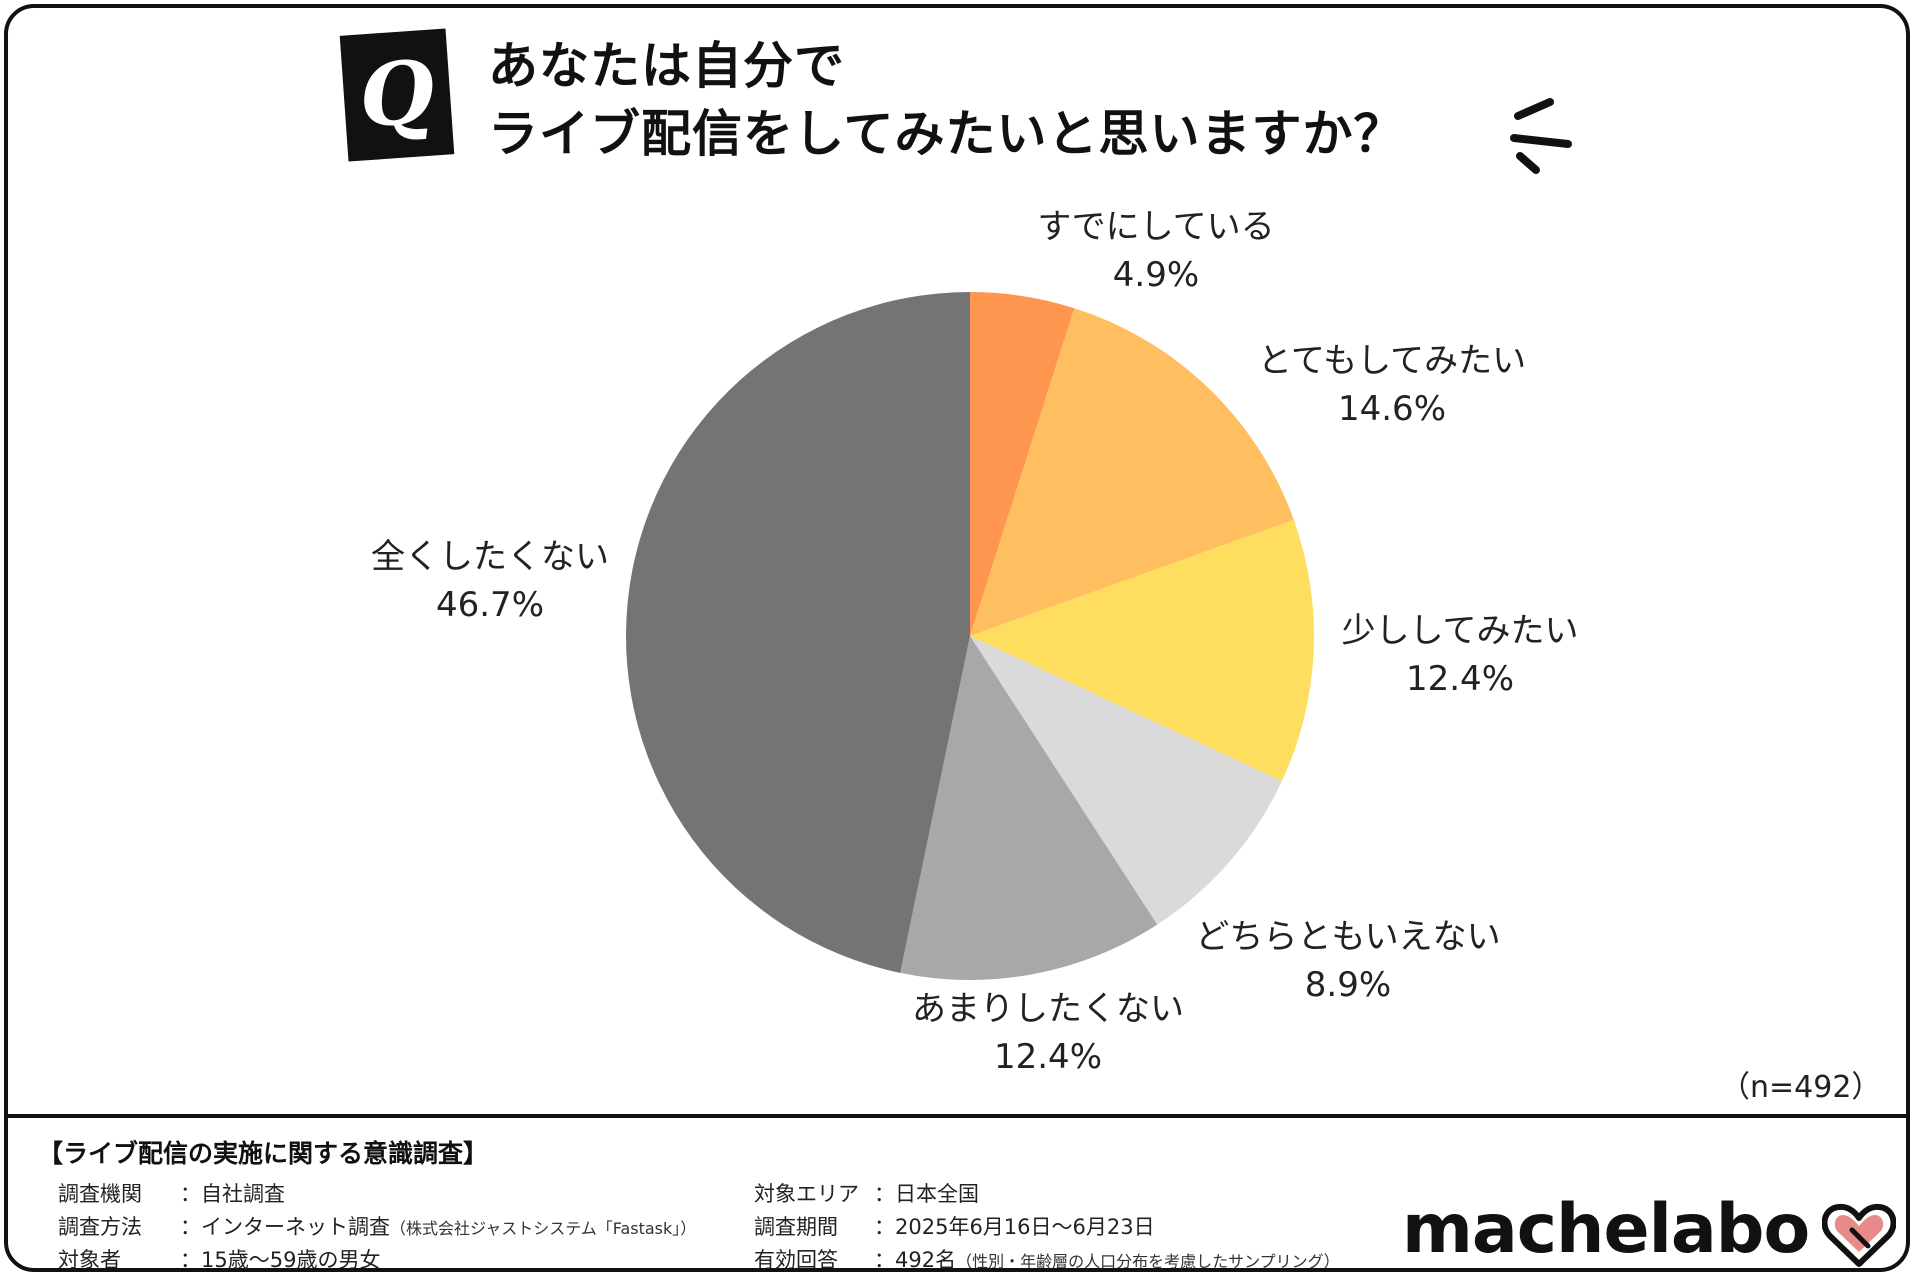  Describe the element at coordinates (1392, 409) in the screenshot. I see `slice-value-label: 14.6%` at that location.